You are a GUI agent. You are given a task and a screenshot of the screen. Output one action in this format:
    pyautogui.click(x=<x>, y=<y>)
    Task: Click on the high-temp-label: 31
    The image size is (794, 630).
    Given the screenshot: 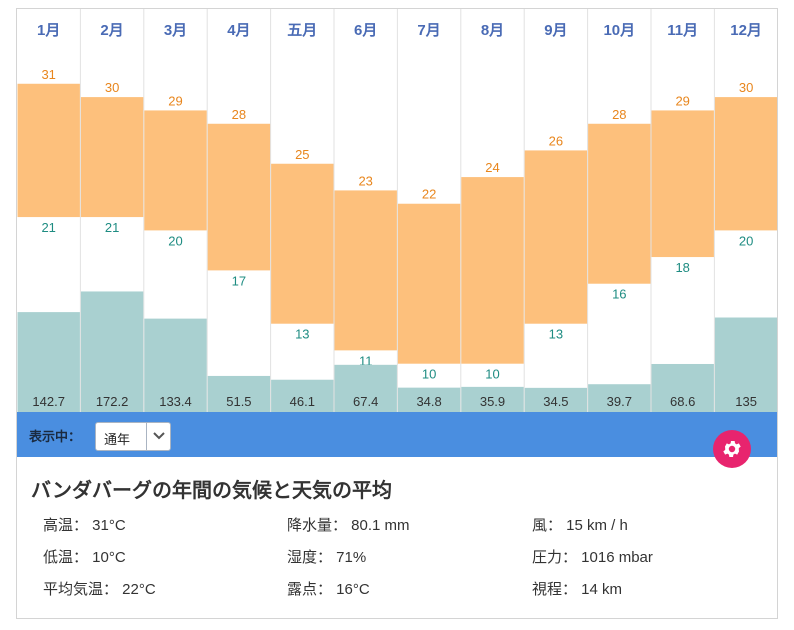 What is the action you would take?
    pyautogui.click(x=48, y=74)
    